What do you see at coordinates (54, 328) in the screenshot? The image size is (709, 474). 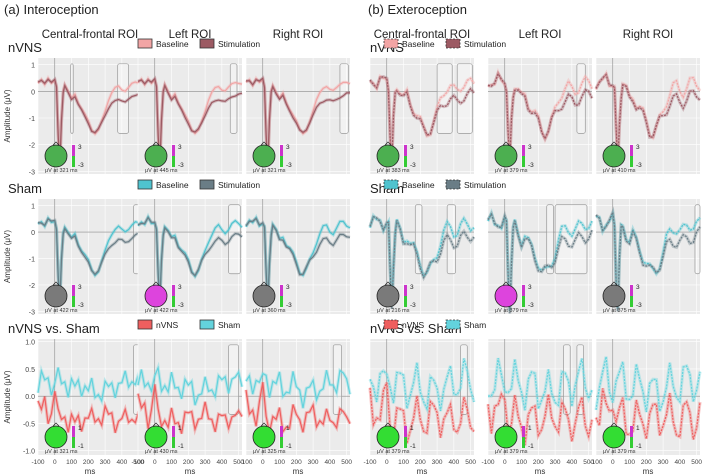 I see `row-label: nVNS vs. Sham` at bounding box center [54, 328].